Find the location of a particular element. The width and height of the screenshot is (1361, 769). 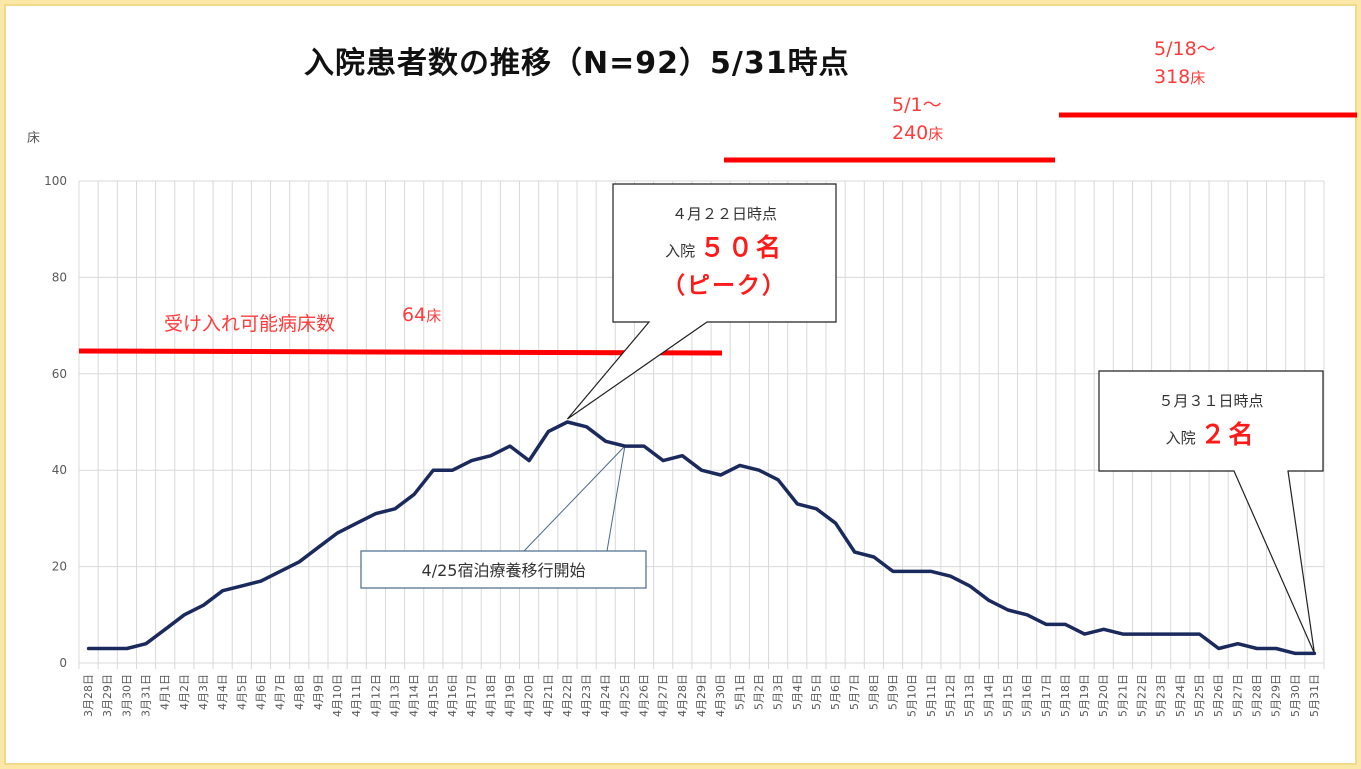

capacity-1-value: 64 is located at coordinates (414, 315).